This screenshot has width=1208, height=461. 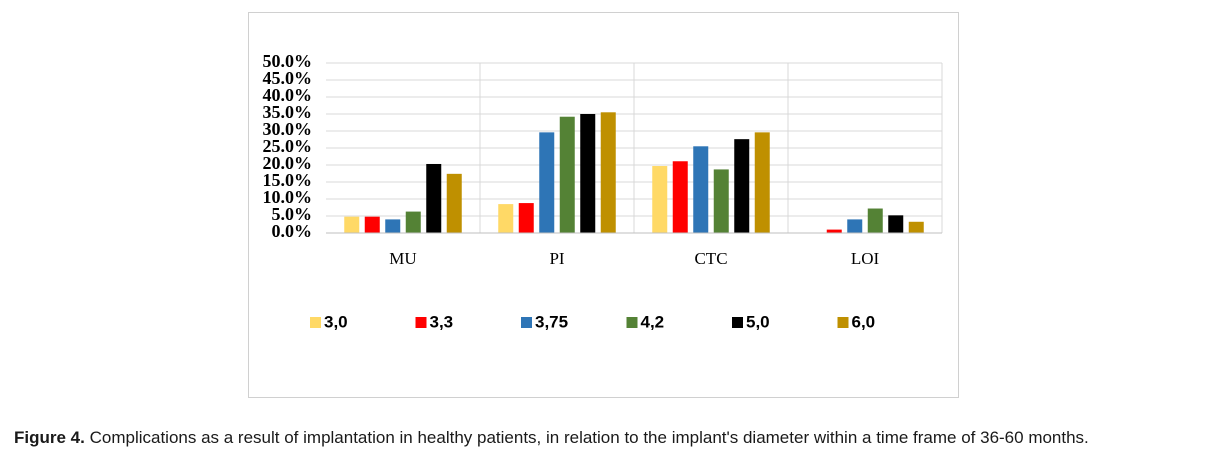 What do you see at coordinates (710, 258) in the screenshot?
I see `x-tick-label: CTC` at bounding box center [710, 258].